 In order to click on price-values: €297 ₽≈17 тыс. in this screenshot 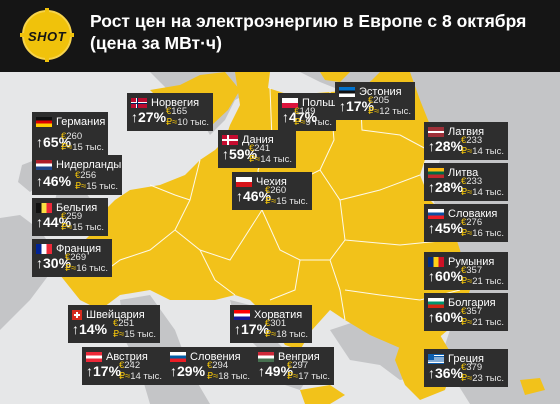, I will do `click(308, 371)`.